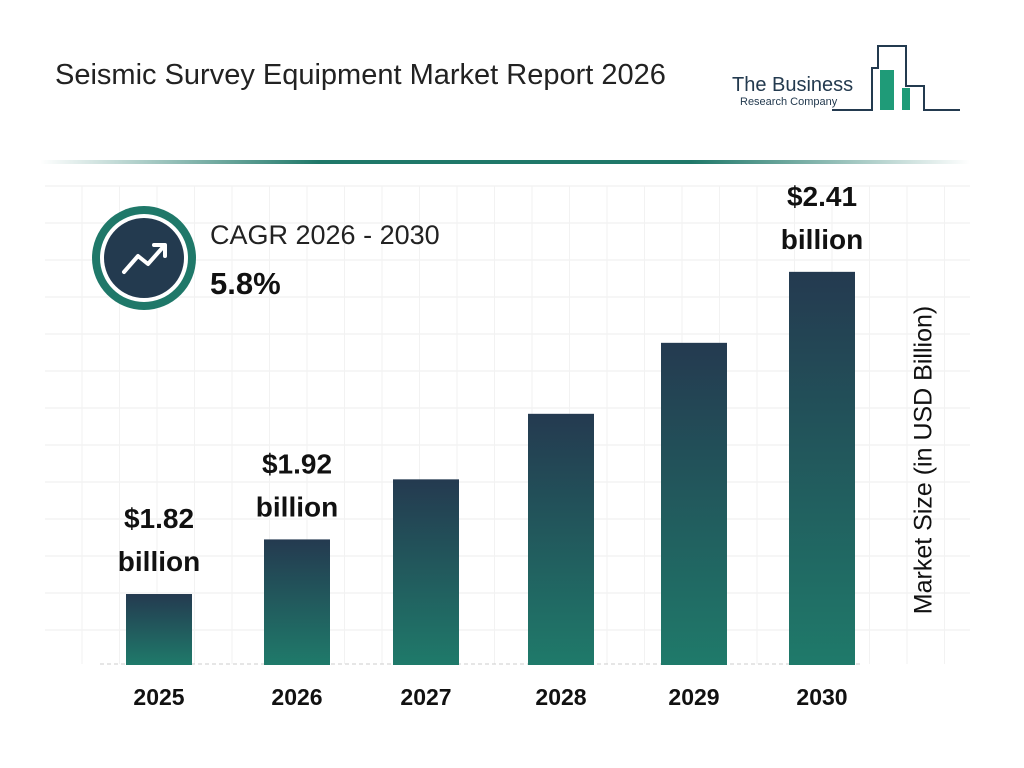 Image resolution: width=1024 pixels, height=768 pixels. I want to click on company-logo: The Business Research Company, so click(852, 82).